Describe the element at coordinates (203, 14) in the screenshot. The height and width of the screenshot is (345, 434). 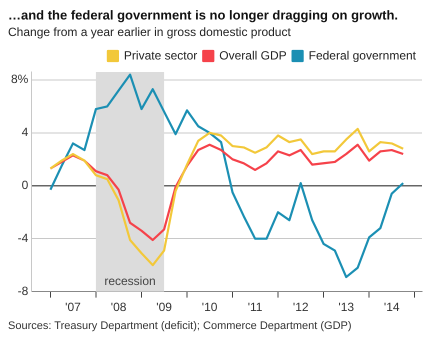
I see `chart-title: …and the federal government is no longer dragging on growth.` at that location.